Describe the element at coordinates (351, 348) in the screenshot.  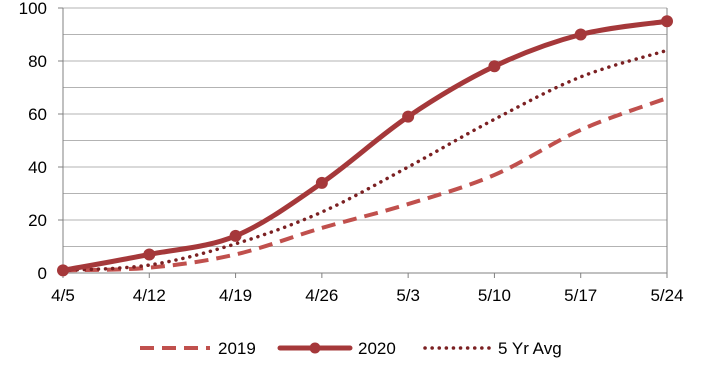
I see `legend: 2019 2020 5 Yr Avg` at that location.